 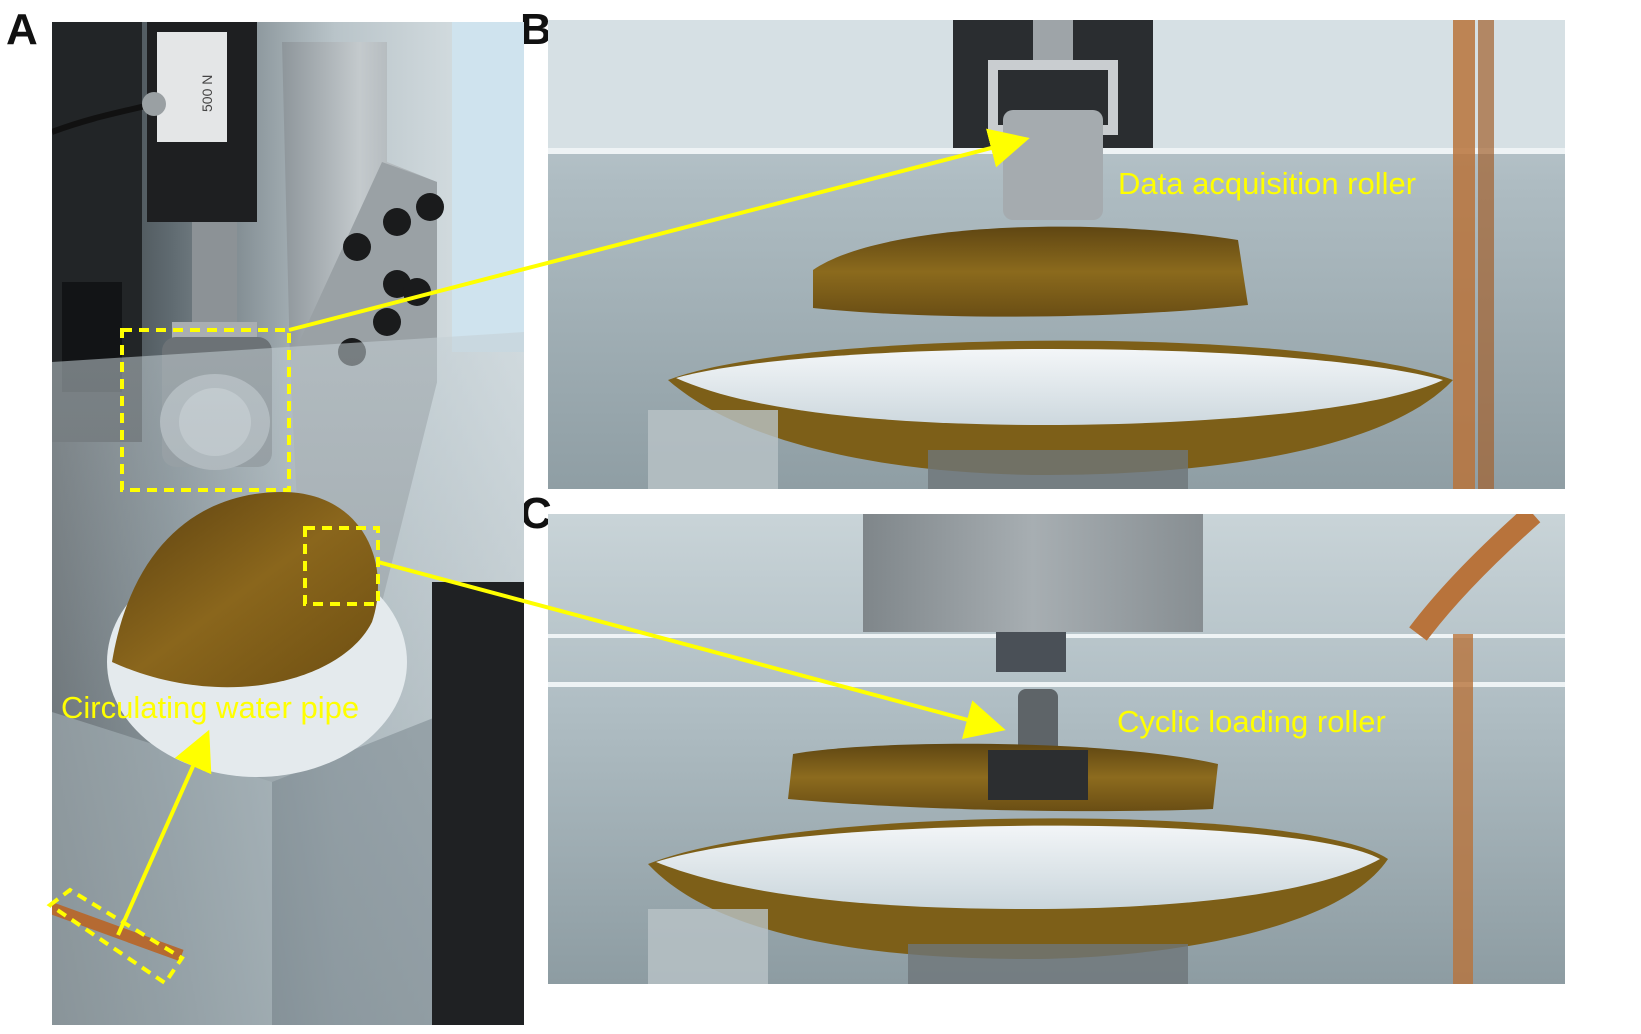 I want to click on panel-letter-c: C, so click(x=536, y=513).